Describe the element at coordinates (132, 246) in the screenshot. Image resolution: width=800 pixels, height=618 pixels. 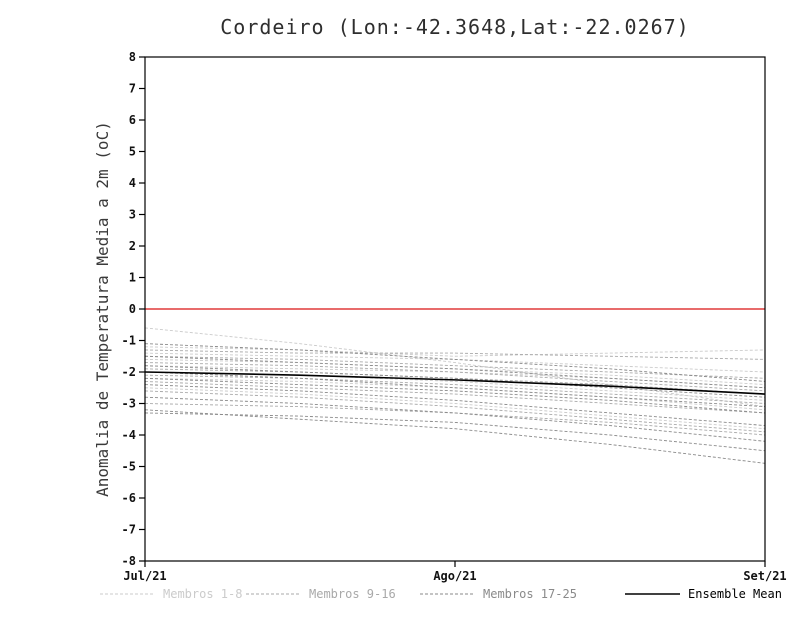
I see `y-tick-label: 2` at that location.